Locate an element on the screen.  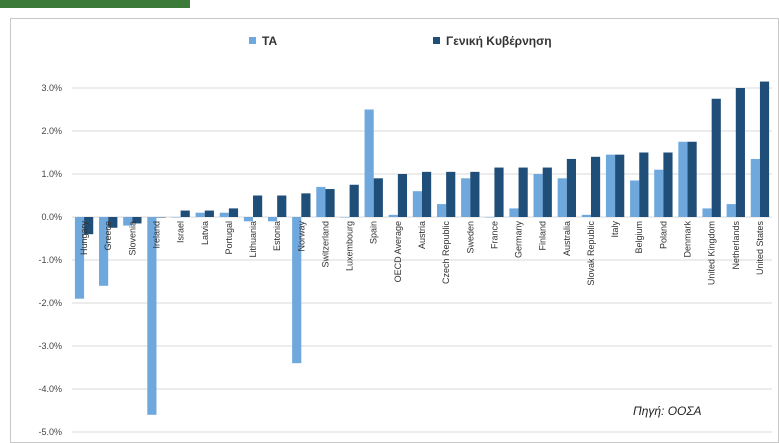
category-label: Austria is located at coordinates (422, 235).